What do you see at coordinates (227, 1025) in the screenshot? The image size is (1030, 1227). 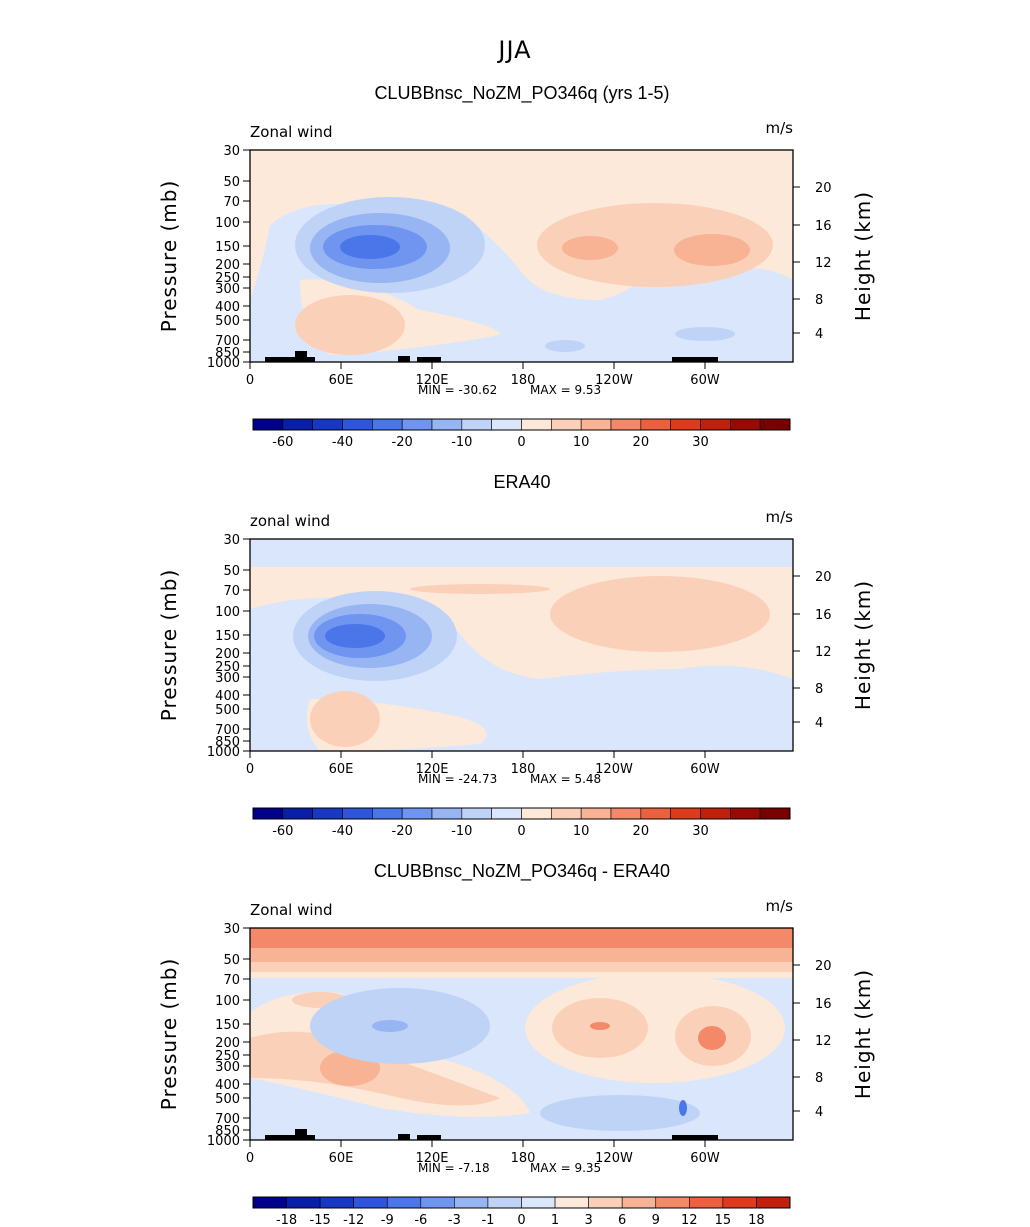 I see `y-tick-label: 150` at bounding box center [227, 1025].